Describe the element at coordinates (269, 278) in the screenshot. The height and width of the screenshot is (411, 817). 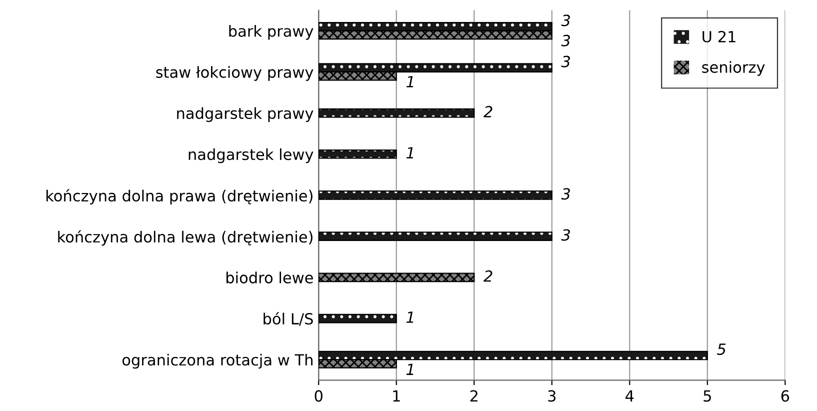
I see `y-tick-label: biodro lewe` at that location.